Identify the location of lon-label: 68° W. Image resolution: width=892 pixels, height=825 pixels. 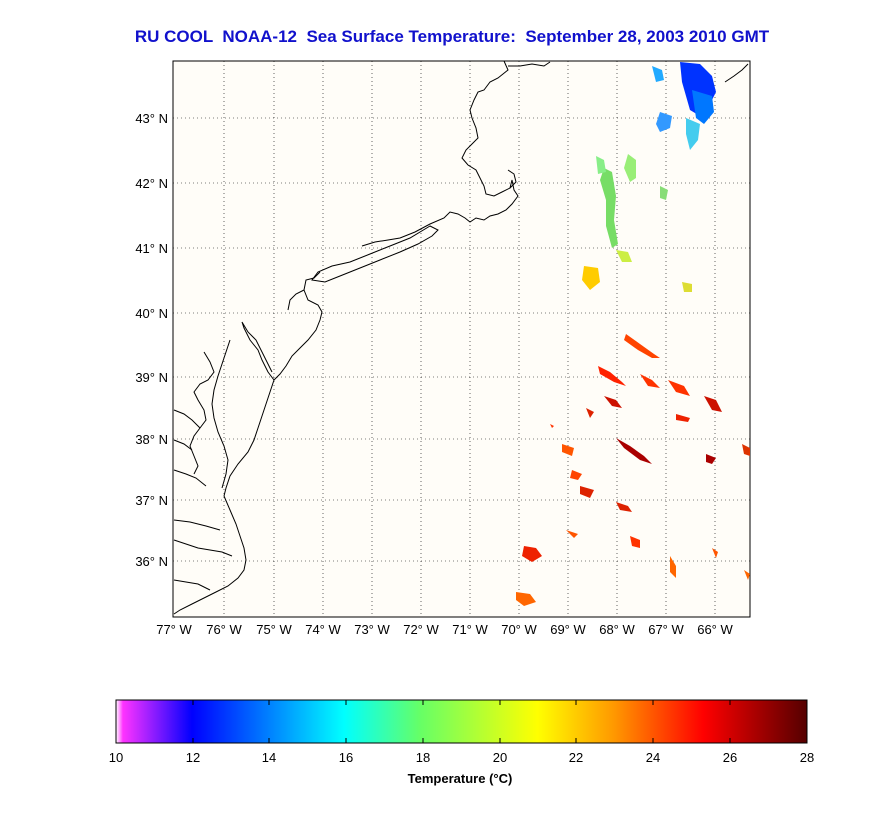
(617, 629).